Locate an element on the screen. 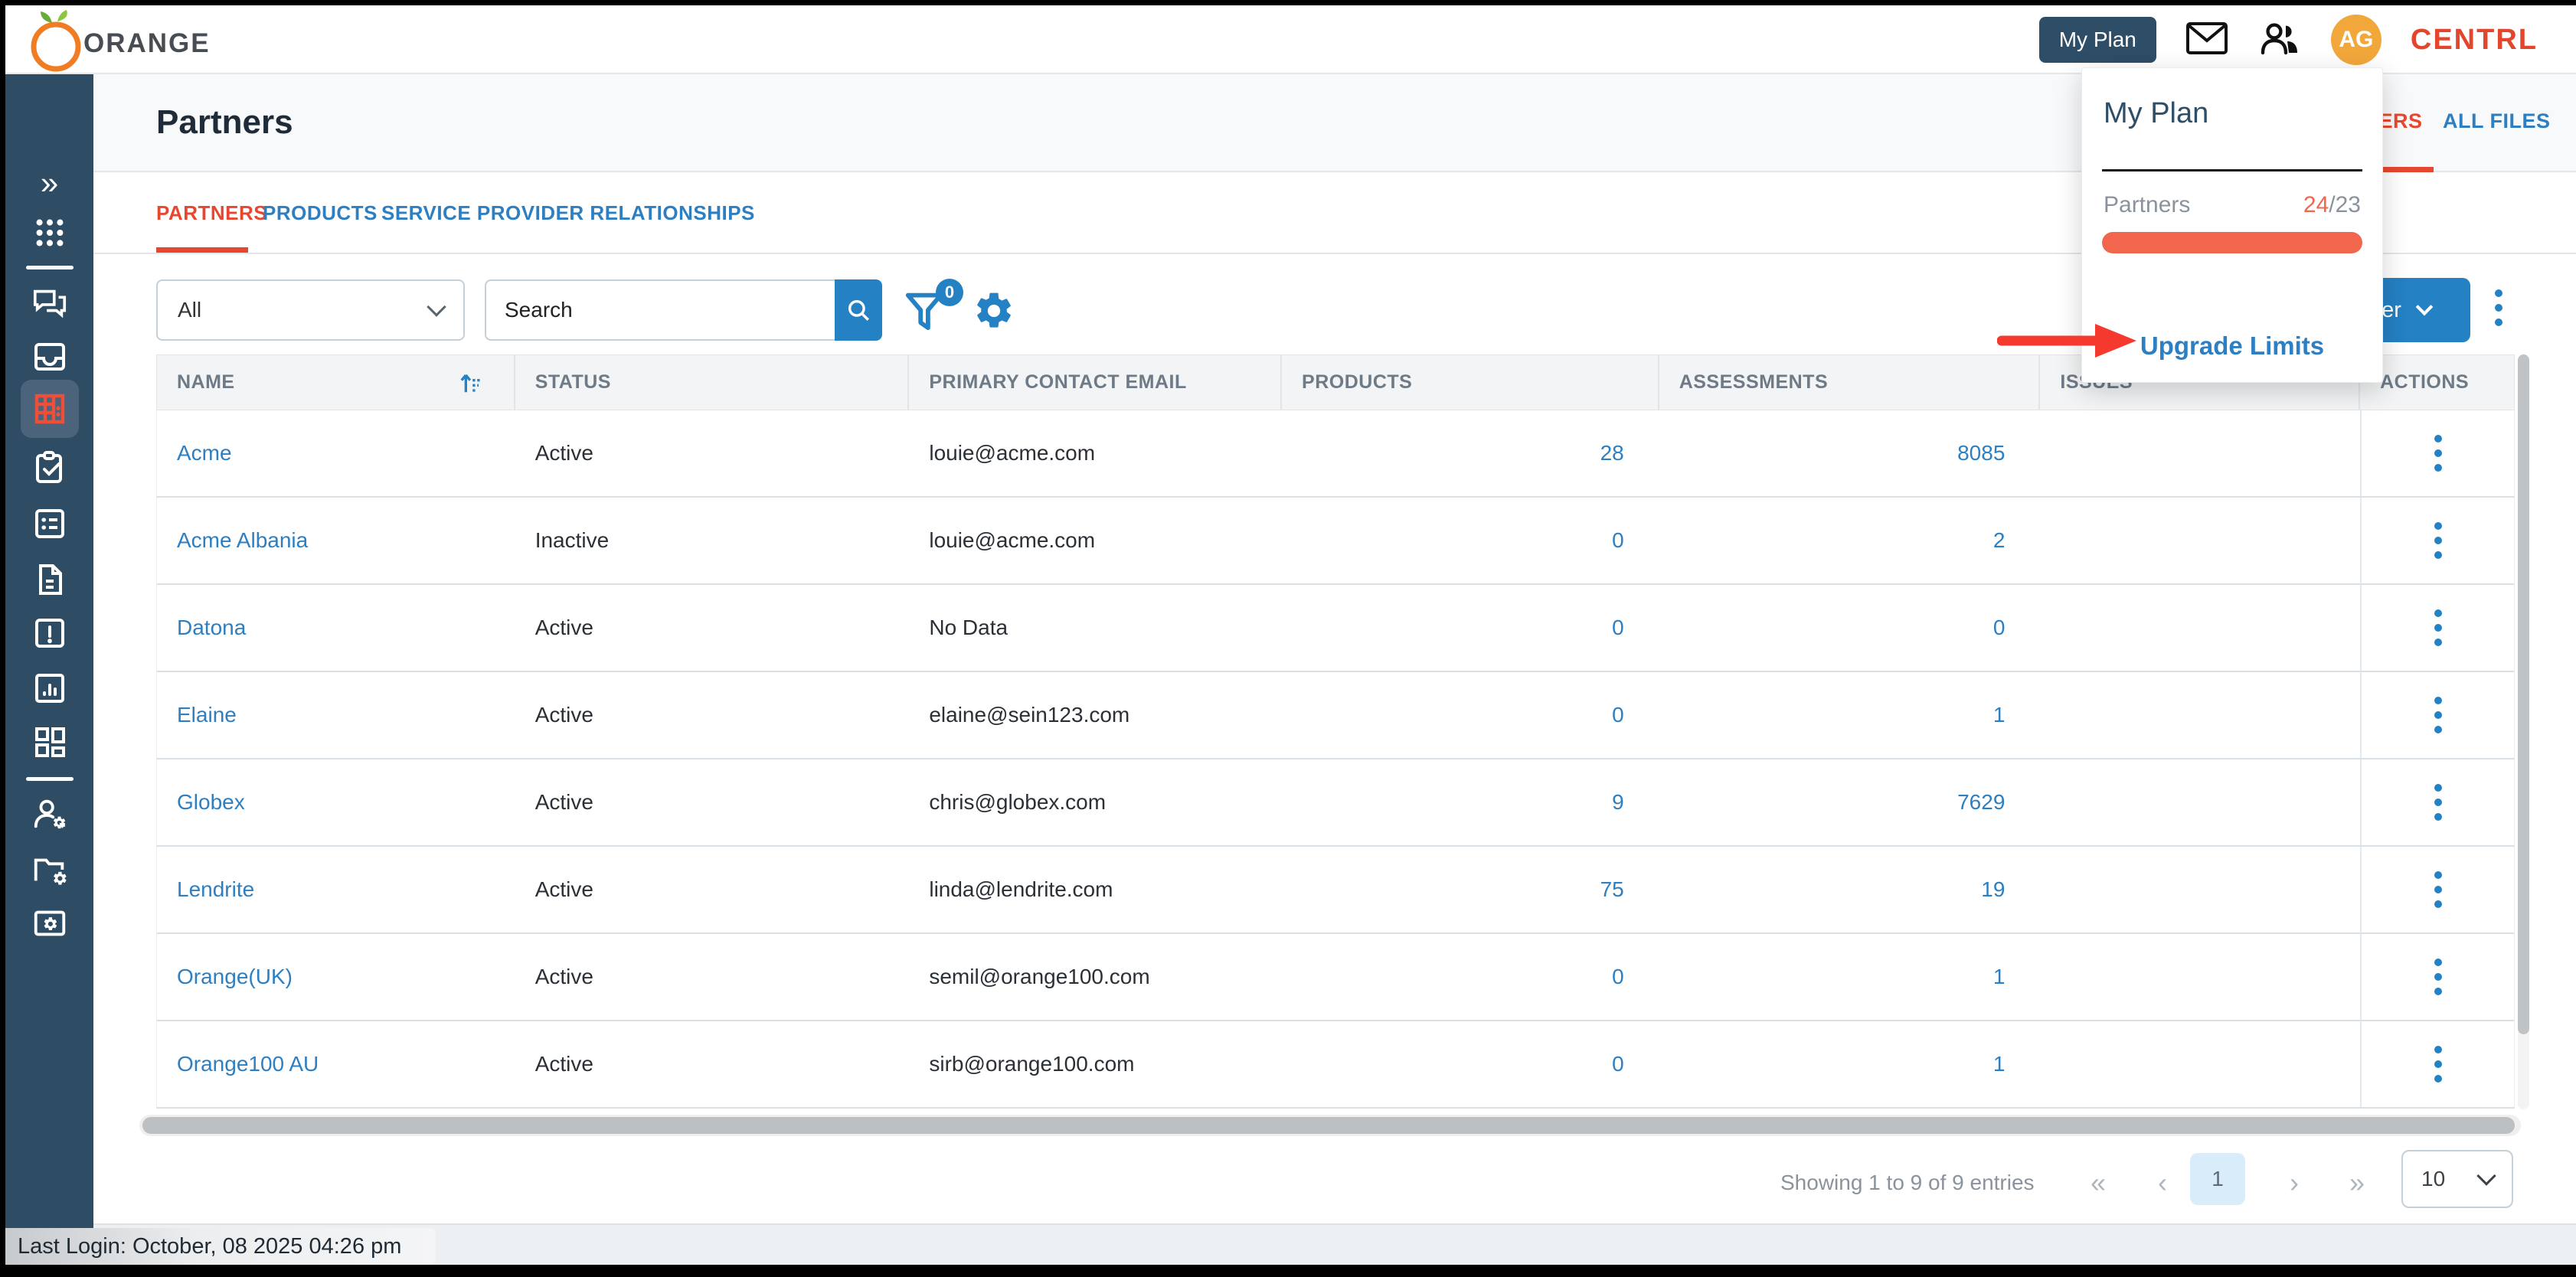 Image resolution: width=2576 pixels, height=1277 pixels. table-row: Datona Active No Data 0 0 is located at coordinates (1335, 628).